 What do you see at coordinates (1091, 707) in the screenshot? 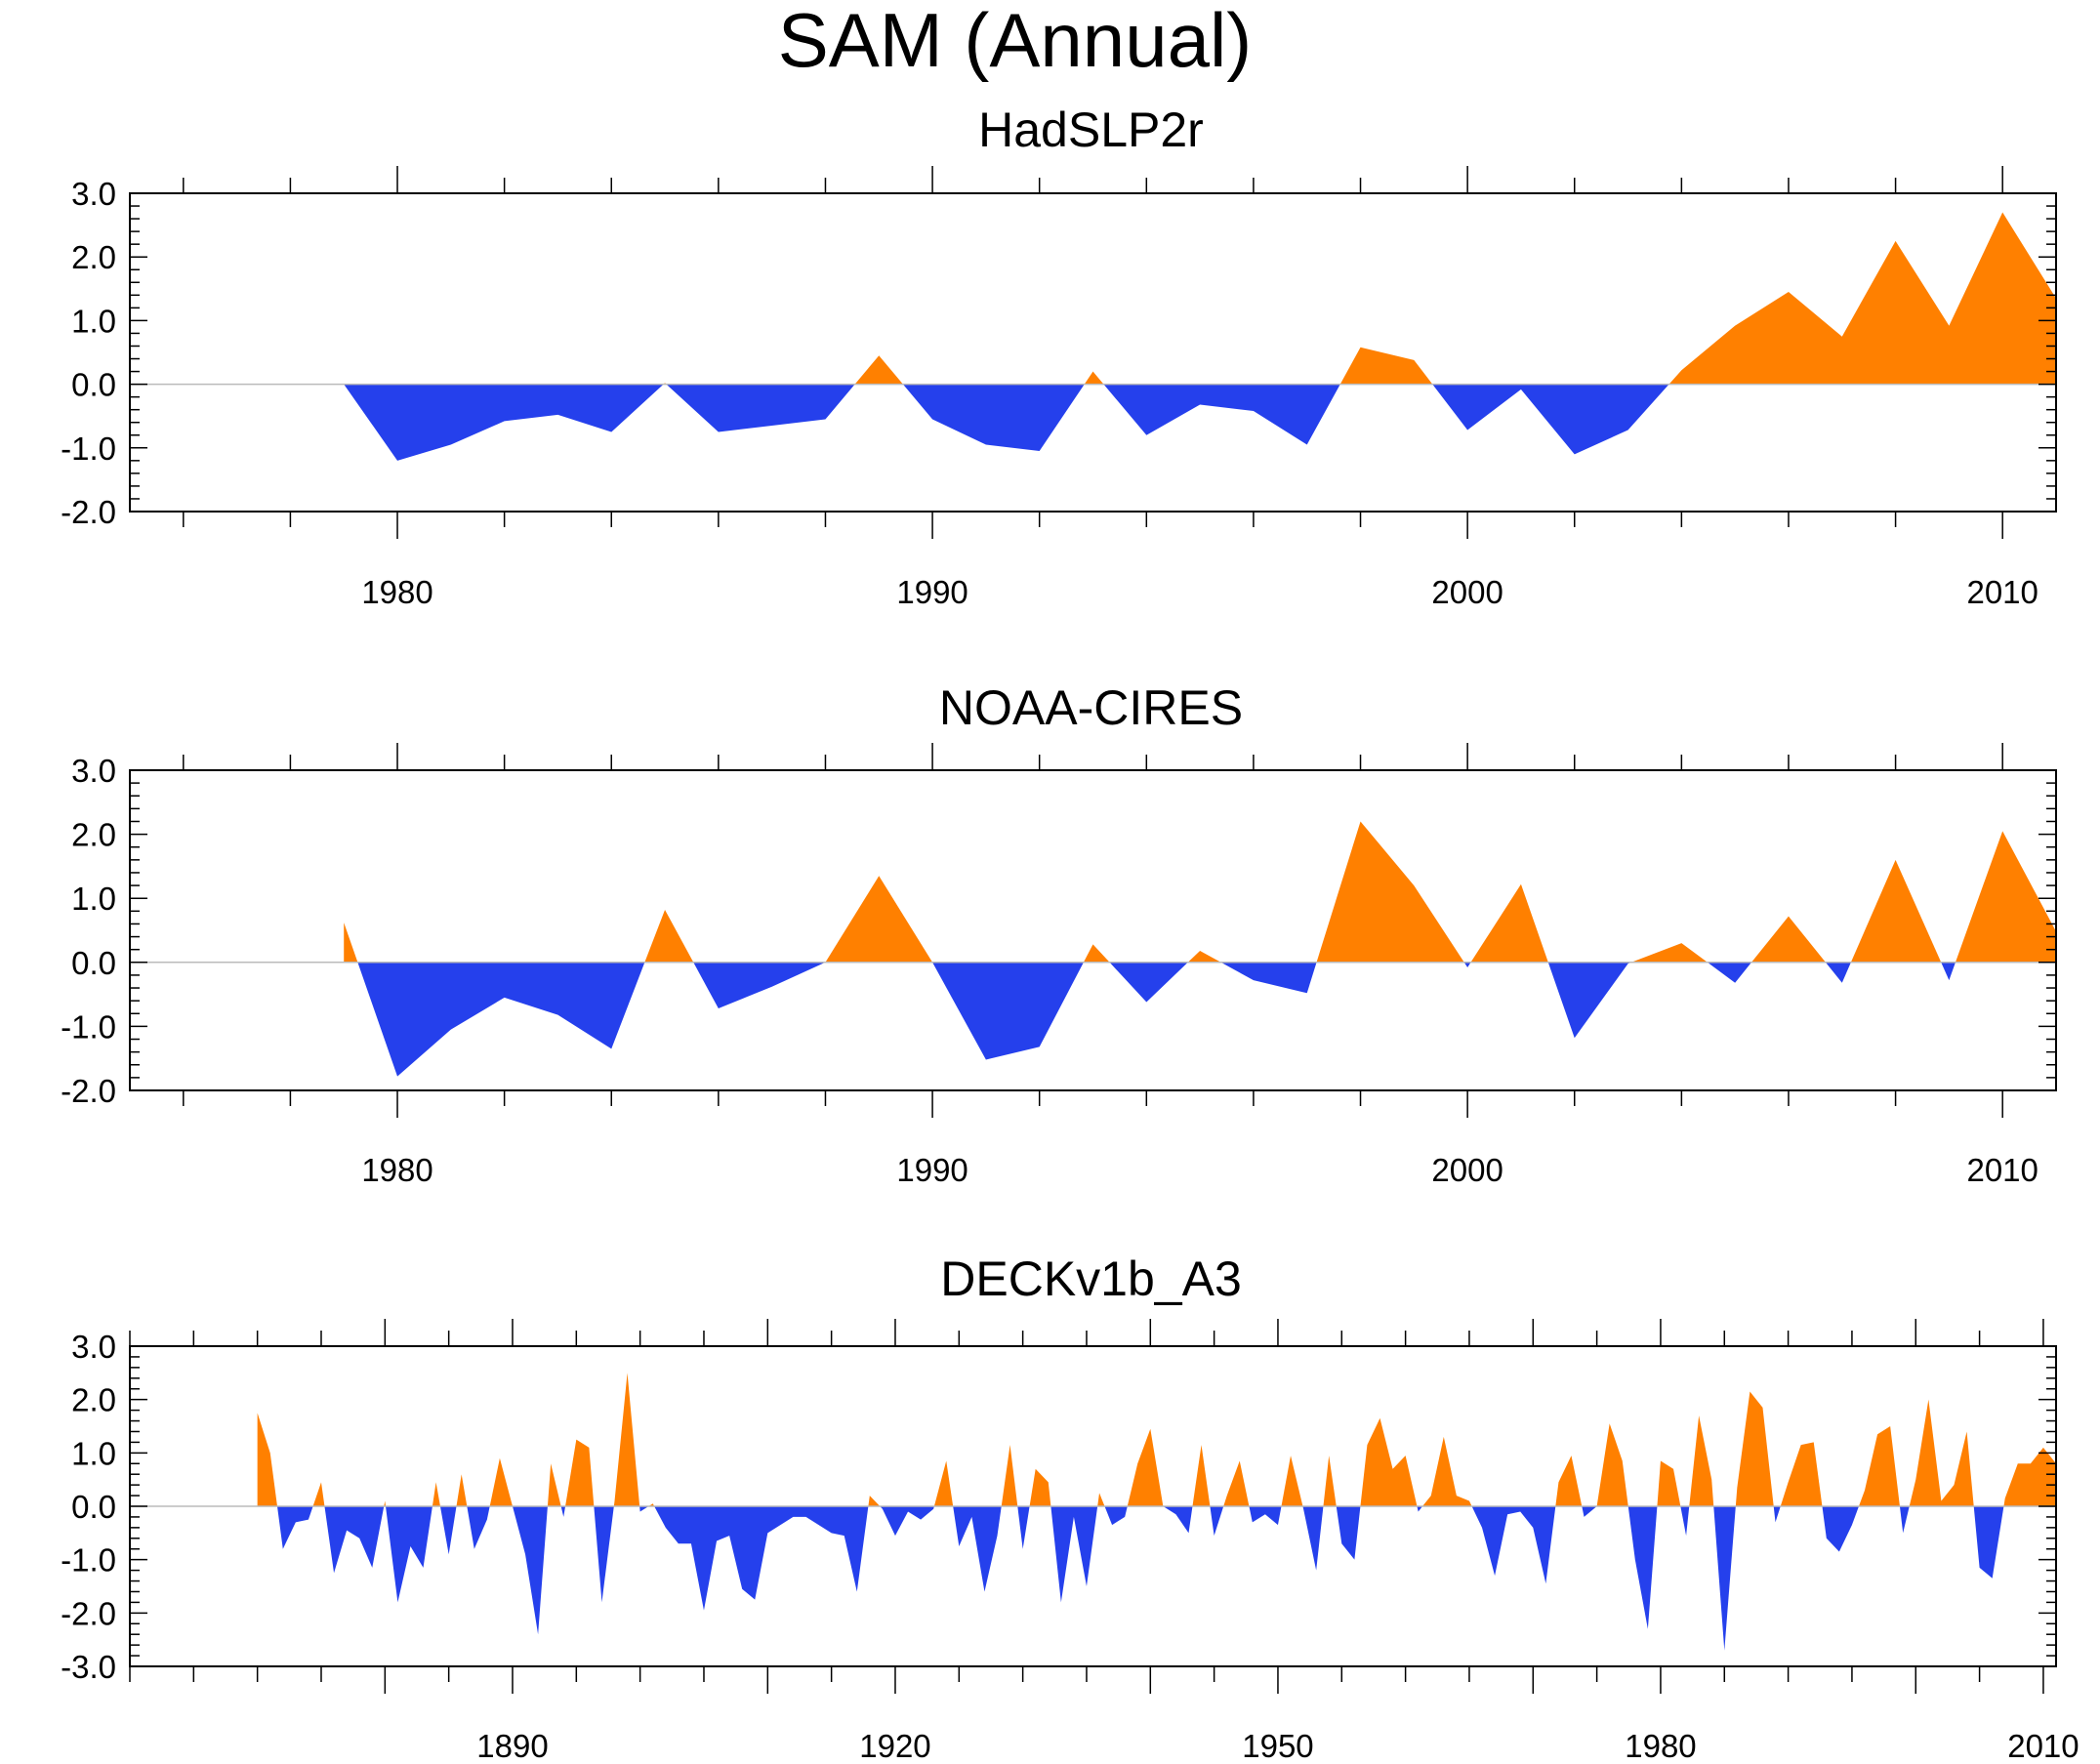
I see `panel-title: NOAA-CIRES` at bounding box center [1091, 707].